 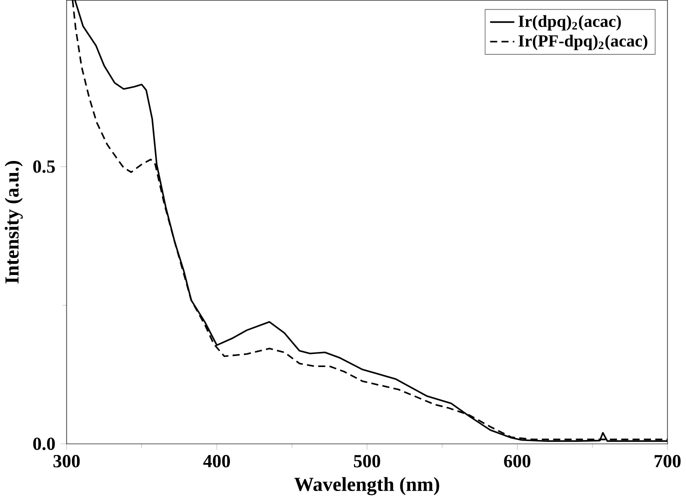 I want to click on x-tick-label: 500, so click(x=367, y=461).